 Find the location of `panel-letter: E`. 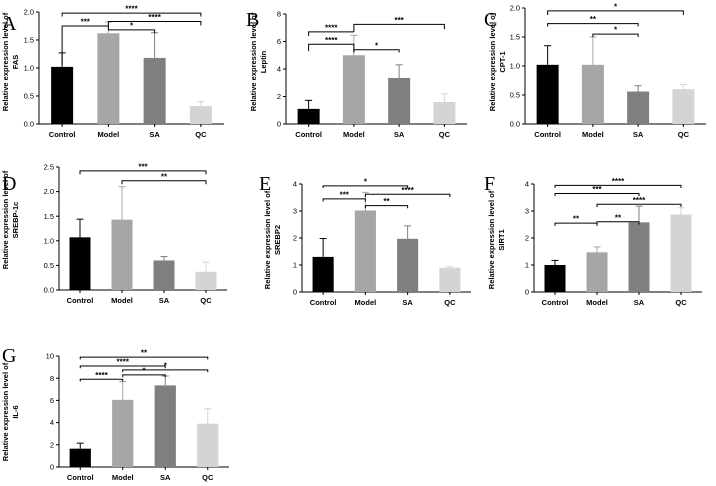

panel-letter: E is located at coordinates (265, 184).